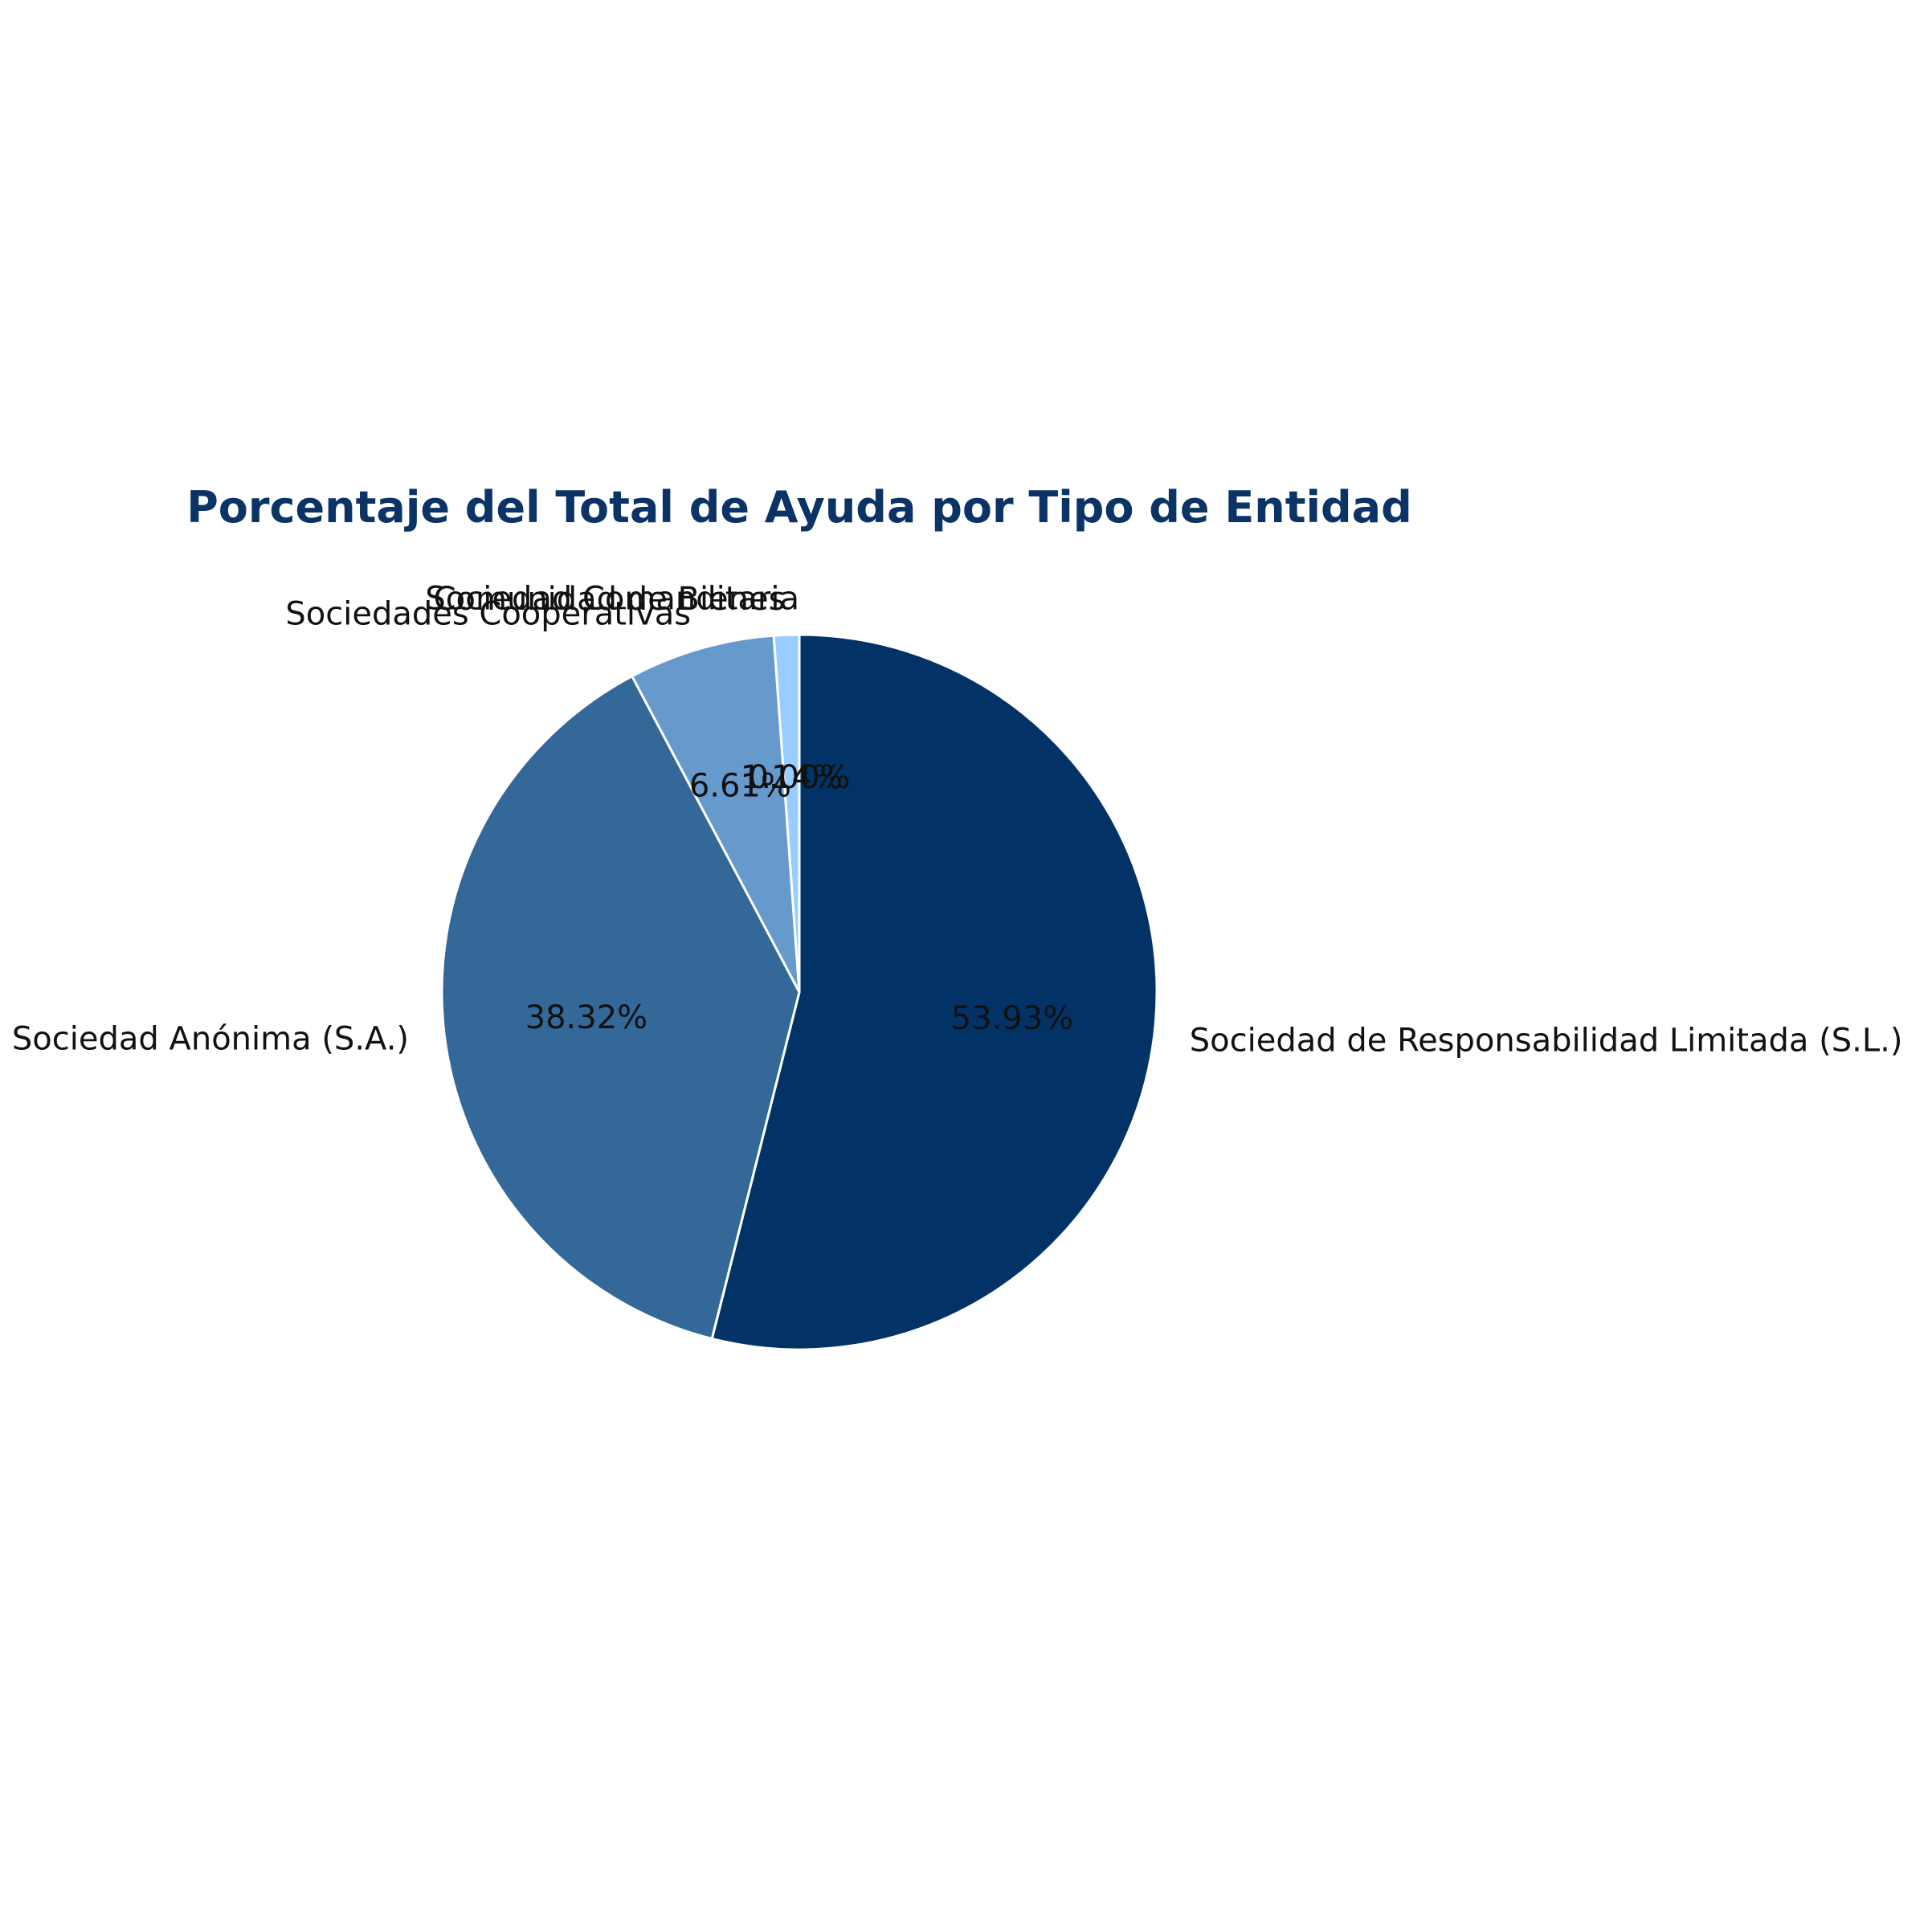  I want to click on slice-label-sociedades-cooperativas: Sociedades Cooperativas, so click(488, 613).